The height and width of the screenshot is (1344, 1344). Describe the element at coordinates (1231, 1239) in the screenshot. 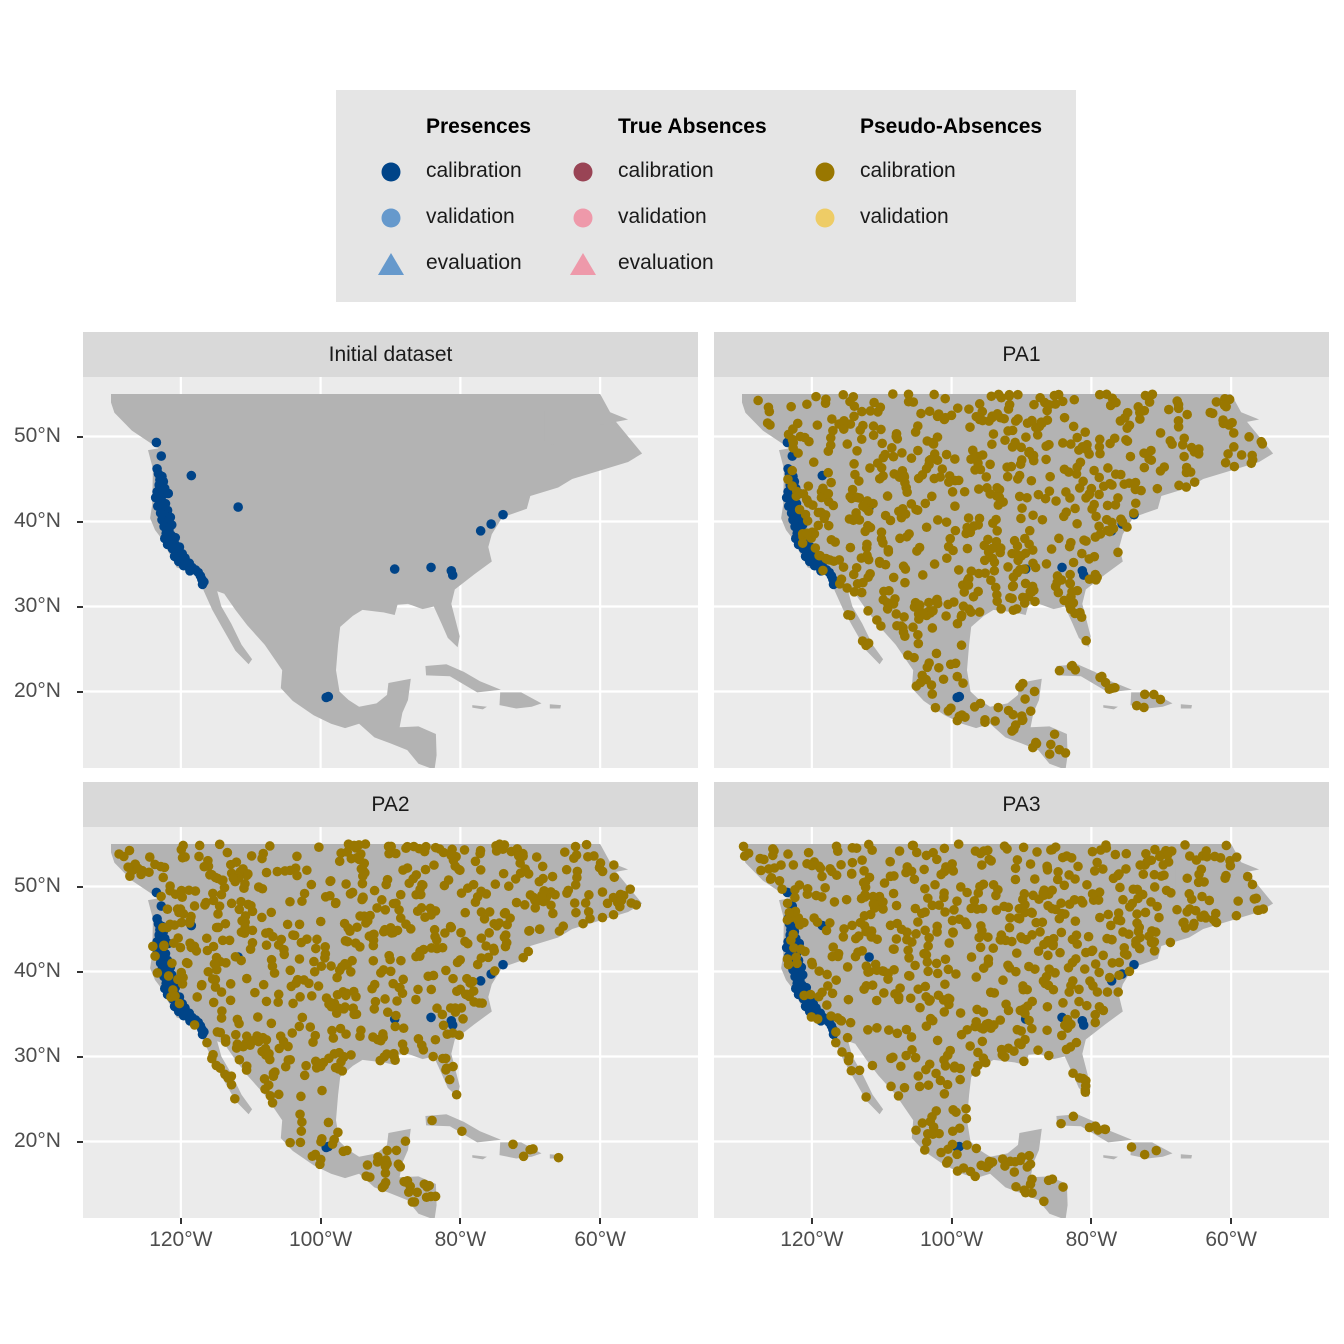

I see `x-tick-label: 60°W` at that location.